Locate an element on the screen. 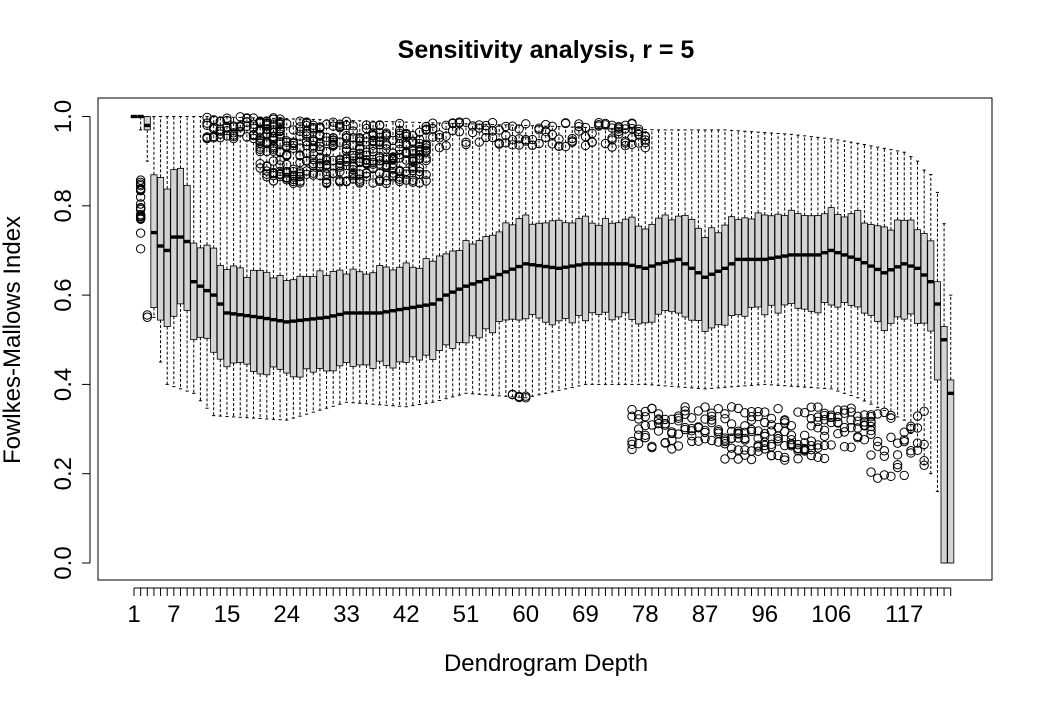 This screenshot has width=1043, height=703. y-tick-label: 1.0 is located at coordinates (63, 116).